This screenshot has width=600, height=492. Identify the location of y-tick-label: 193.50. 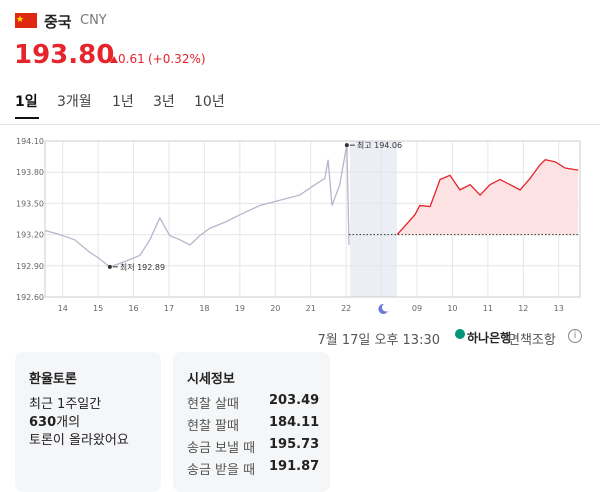
(30, 203).